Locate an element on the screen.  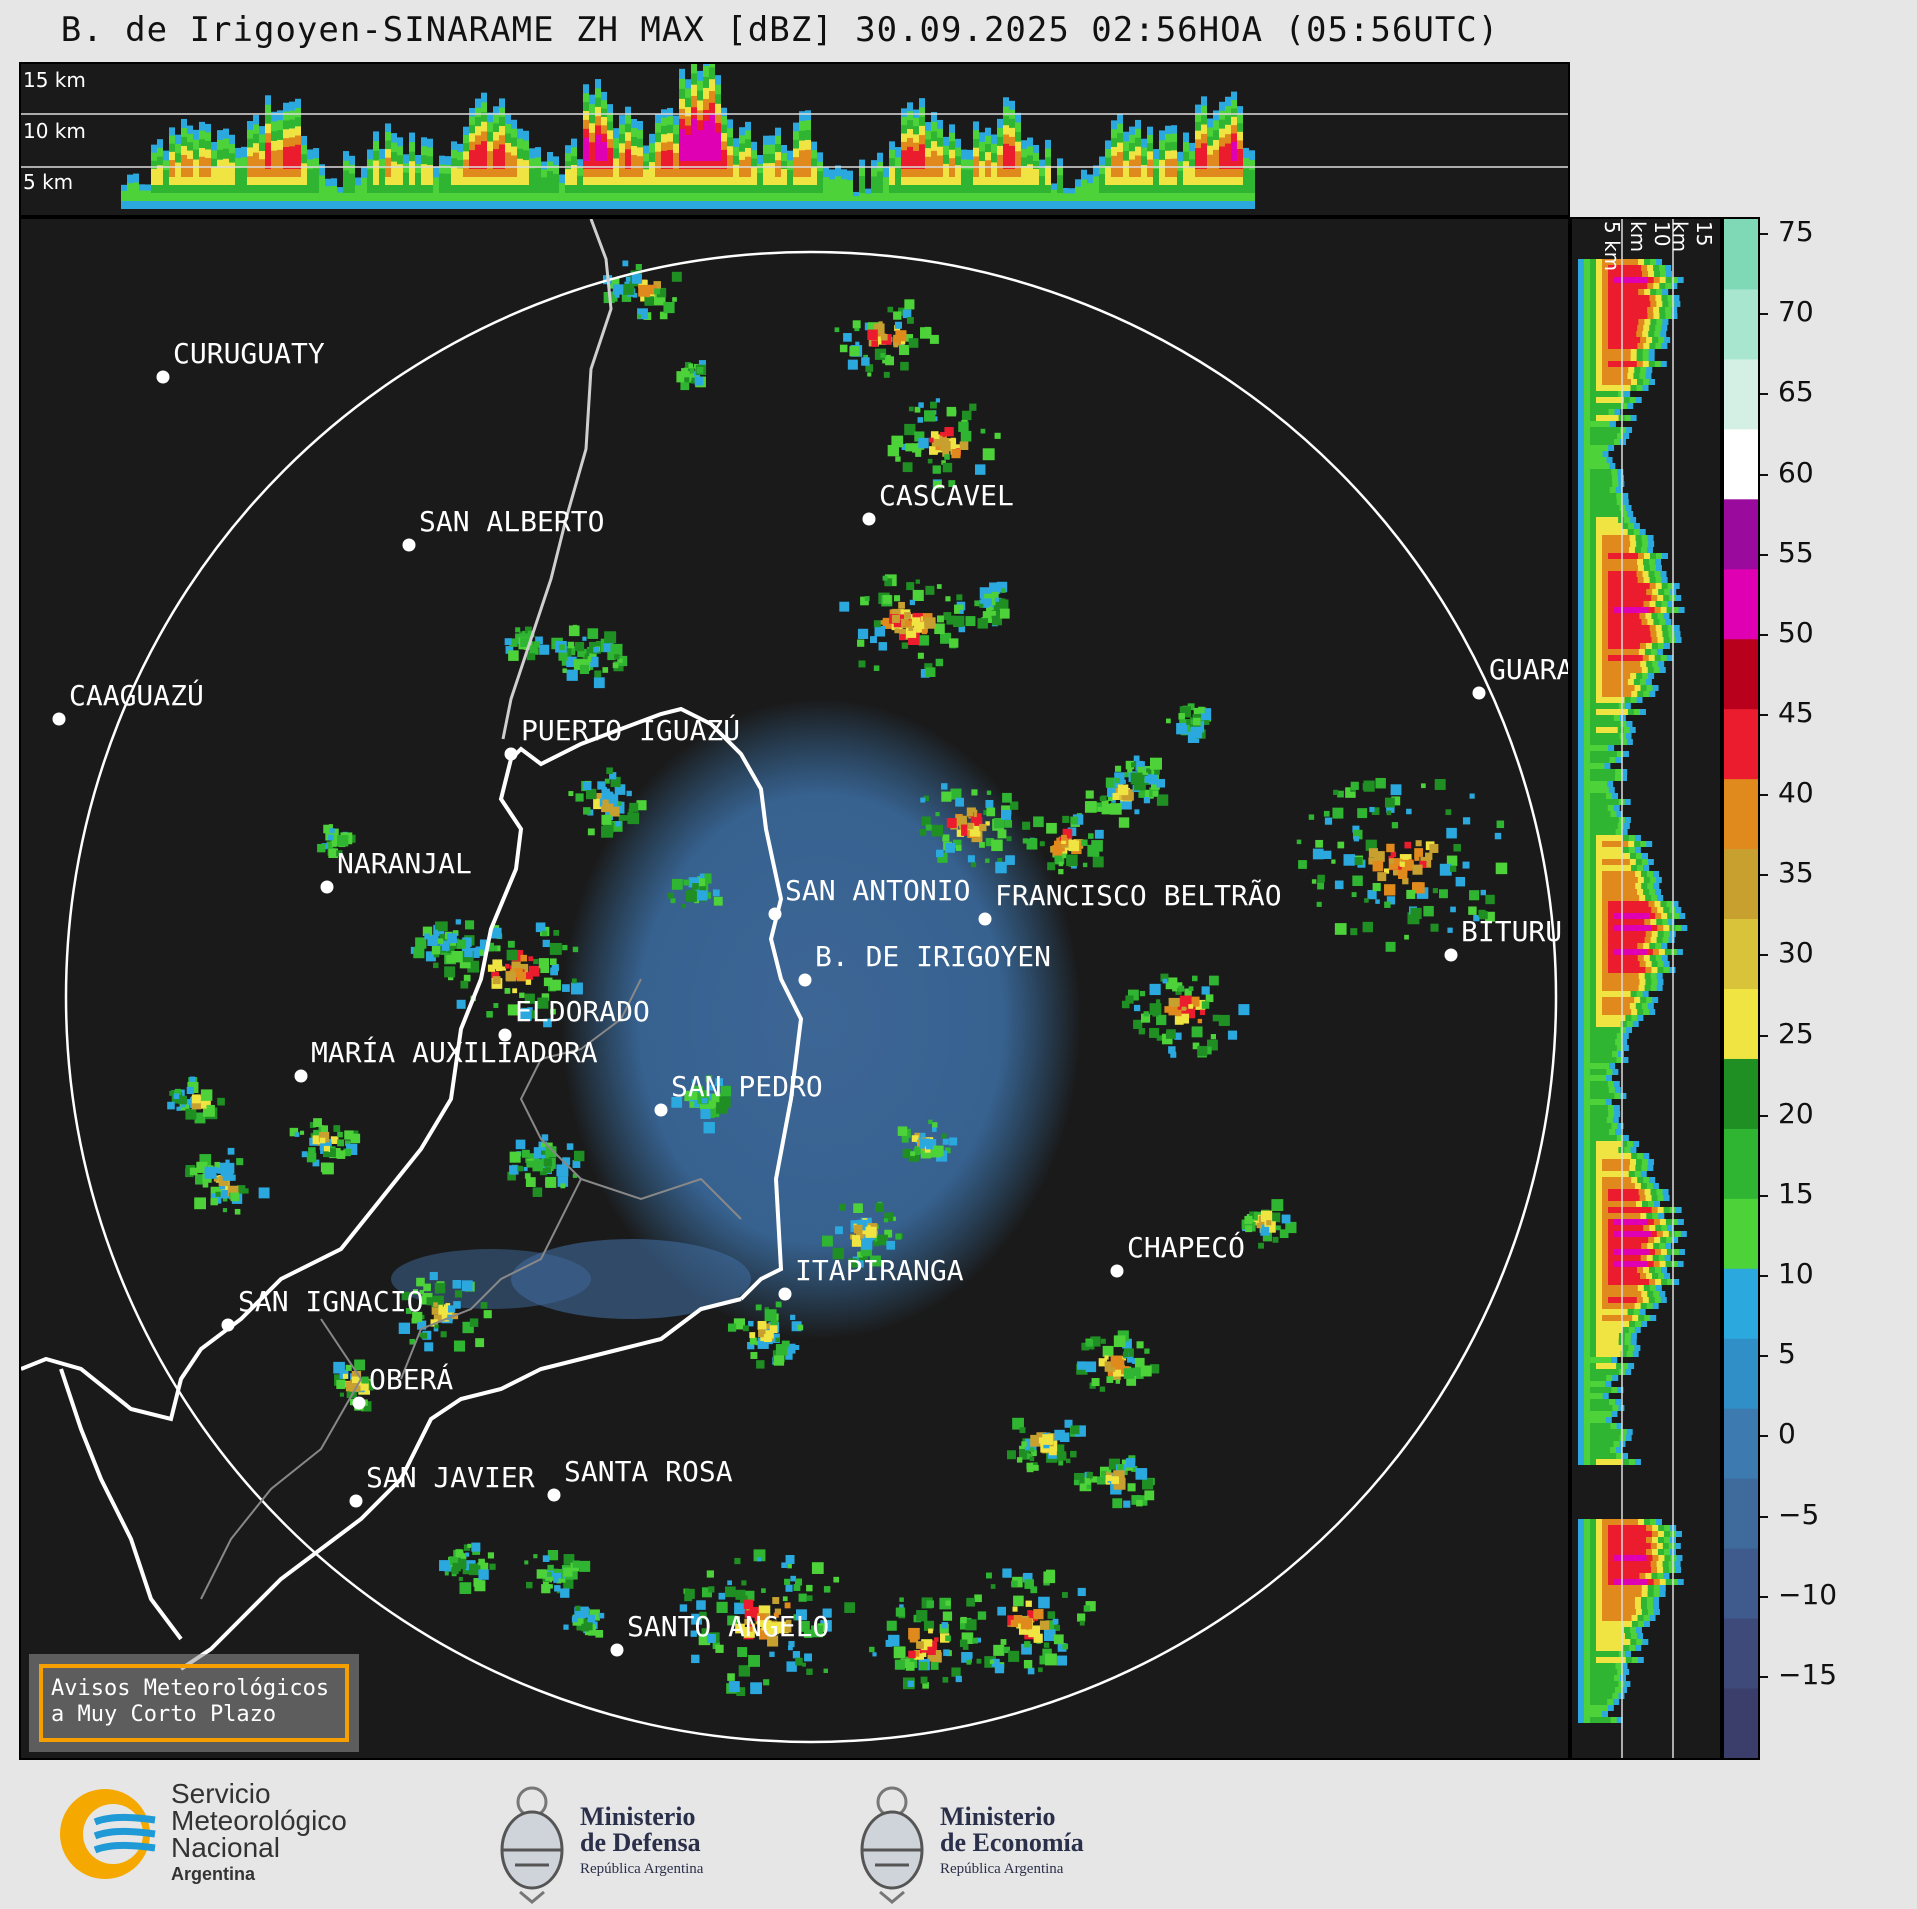
city-label: SAN ANTONIO is located at coordinates (878, 890).